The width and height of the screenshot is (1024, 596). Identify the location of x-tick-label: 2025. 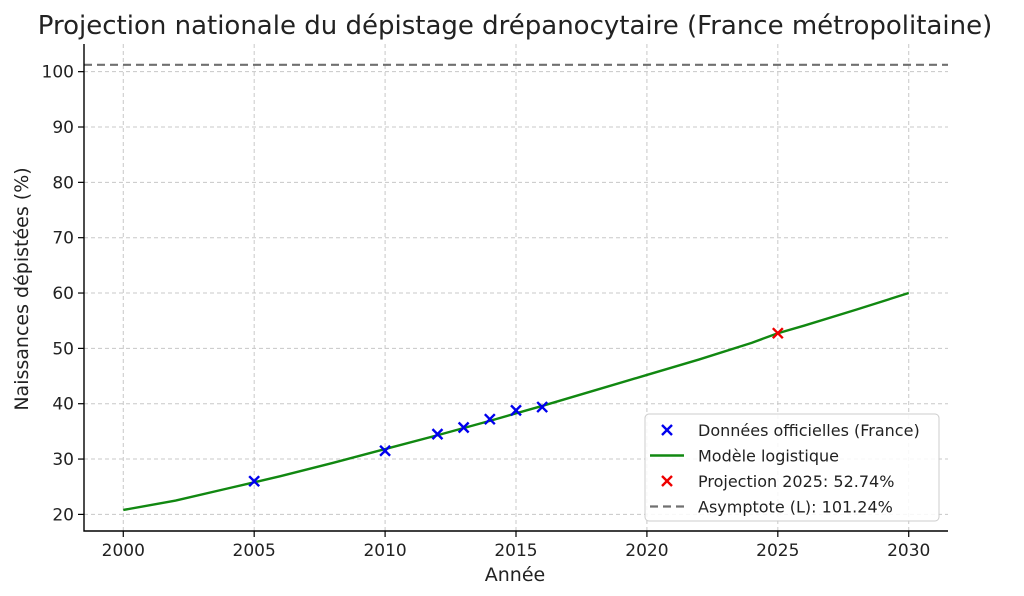
(777, 551).